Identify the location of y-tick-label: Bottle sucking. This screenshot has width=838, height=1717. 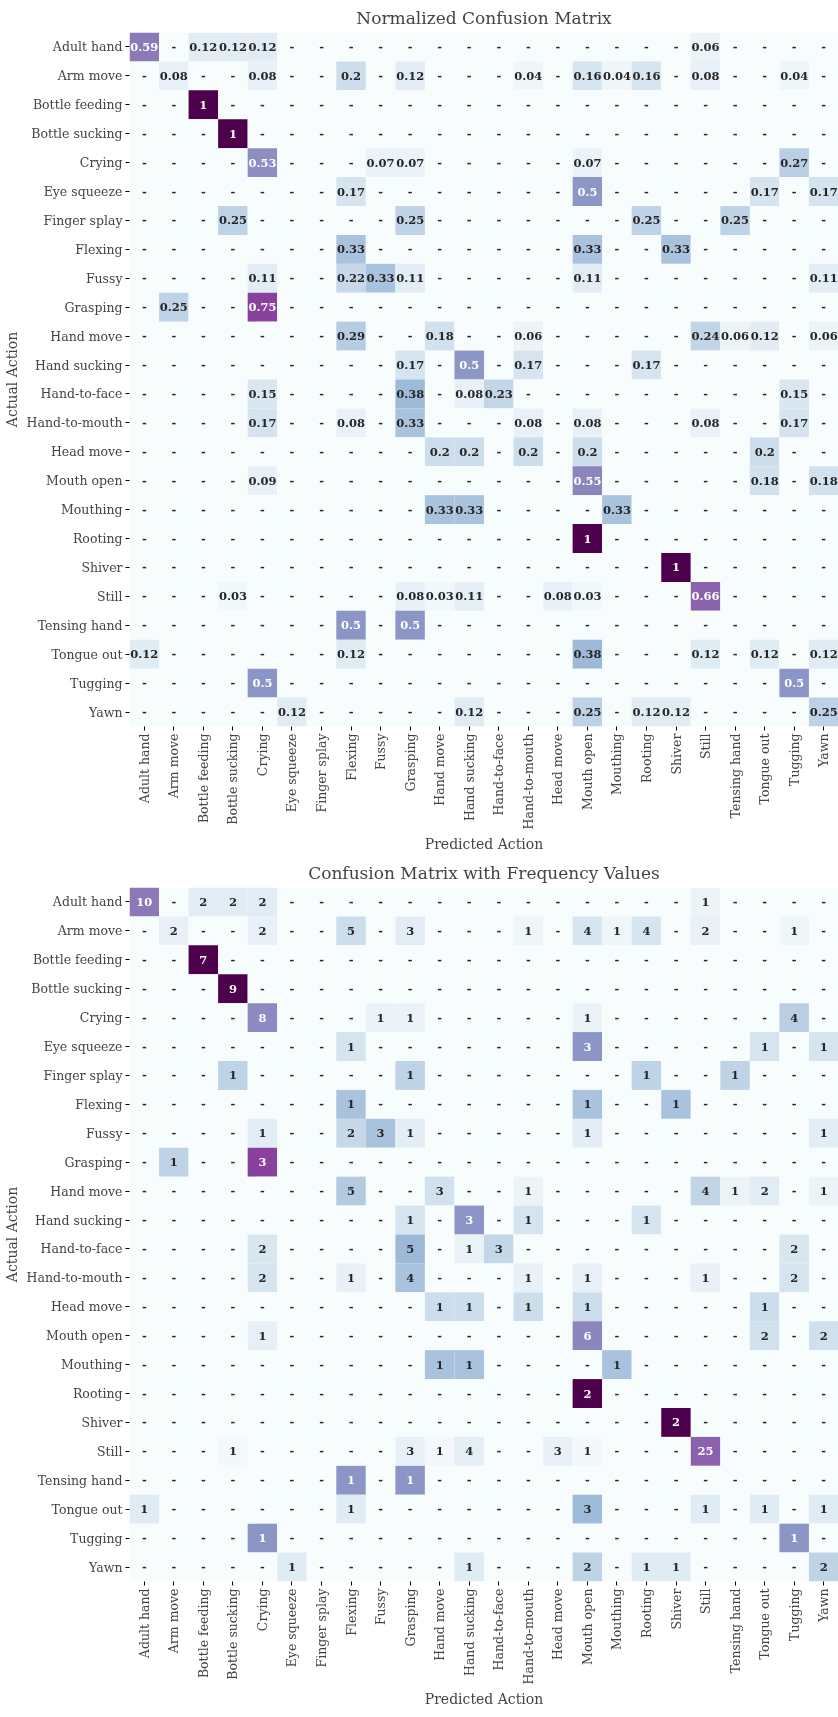
(77, 989).